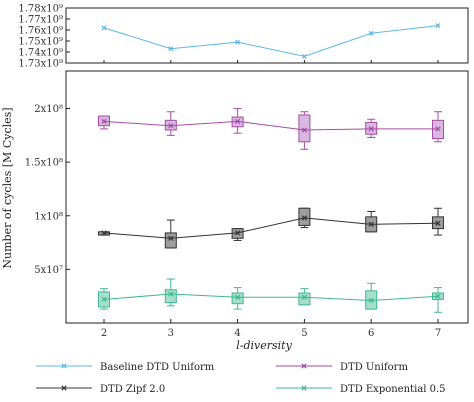 This screenshot has height=402, width=474. Describe the element at coordinates (132, 389) in the screenshot. I see `legend-label: DTD Zipf 2.0` at that location.